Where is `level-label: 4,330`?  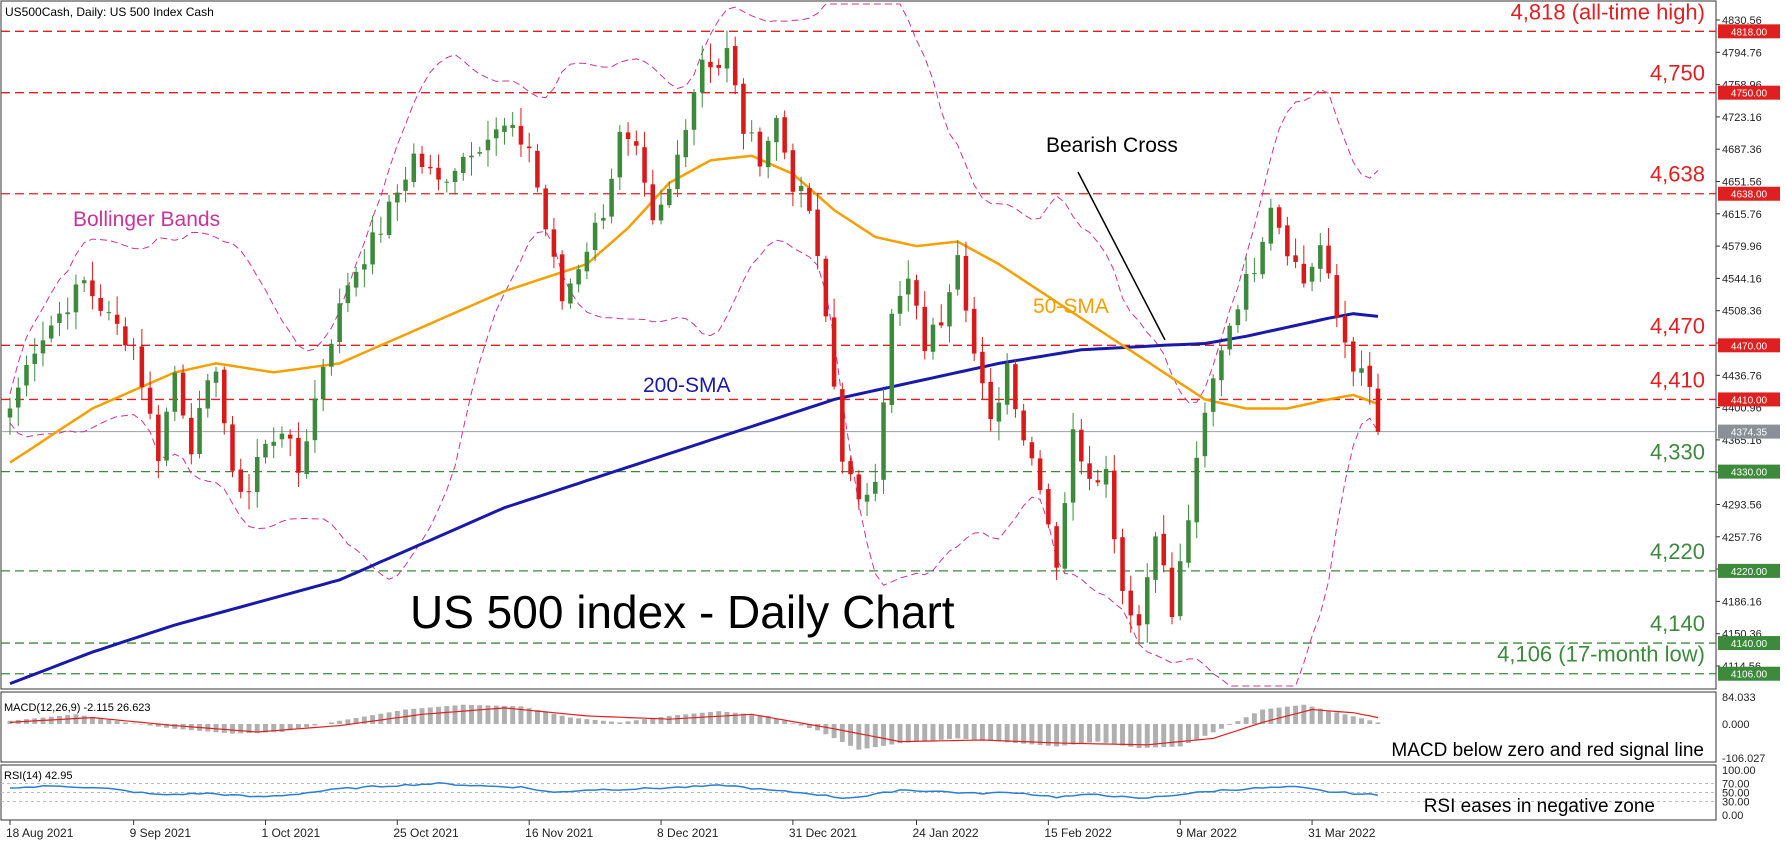 level-label: 4,330 is located at coordinates (1677, 452).